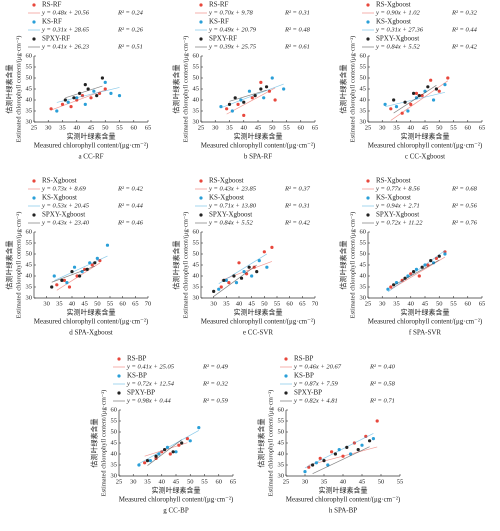 The width and height of the screenshot is (500, 531). Describe the element at coordinates (251, 303) in the screenshot. I see `x-tick-label: 45` at that location.